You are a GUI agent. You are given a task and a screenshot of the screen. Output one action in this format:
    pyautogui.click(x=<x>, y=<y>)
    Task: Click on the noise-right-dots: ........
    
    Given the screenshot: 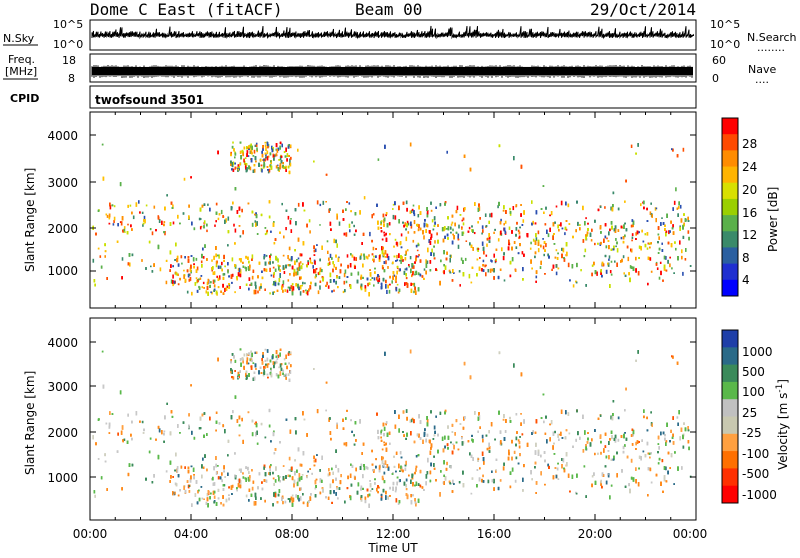 What is the action you would take?
    pyautogui.click(x=771, y=47)
    